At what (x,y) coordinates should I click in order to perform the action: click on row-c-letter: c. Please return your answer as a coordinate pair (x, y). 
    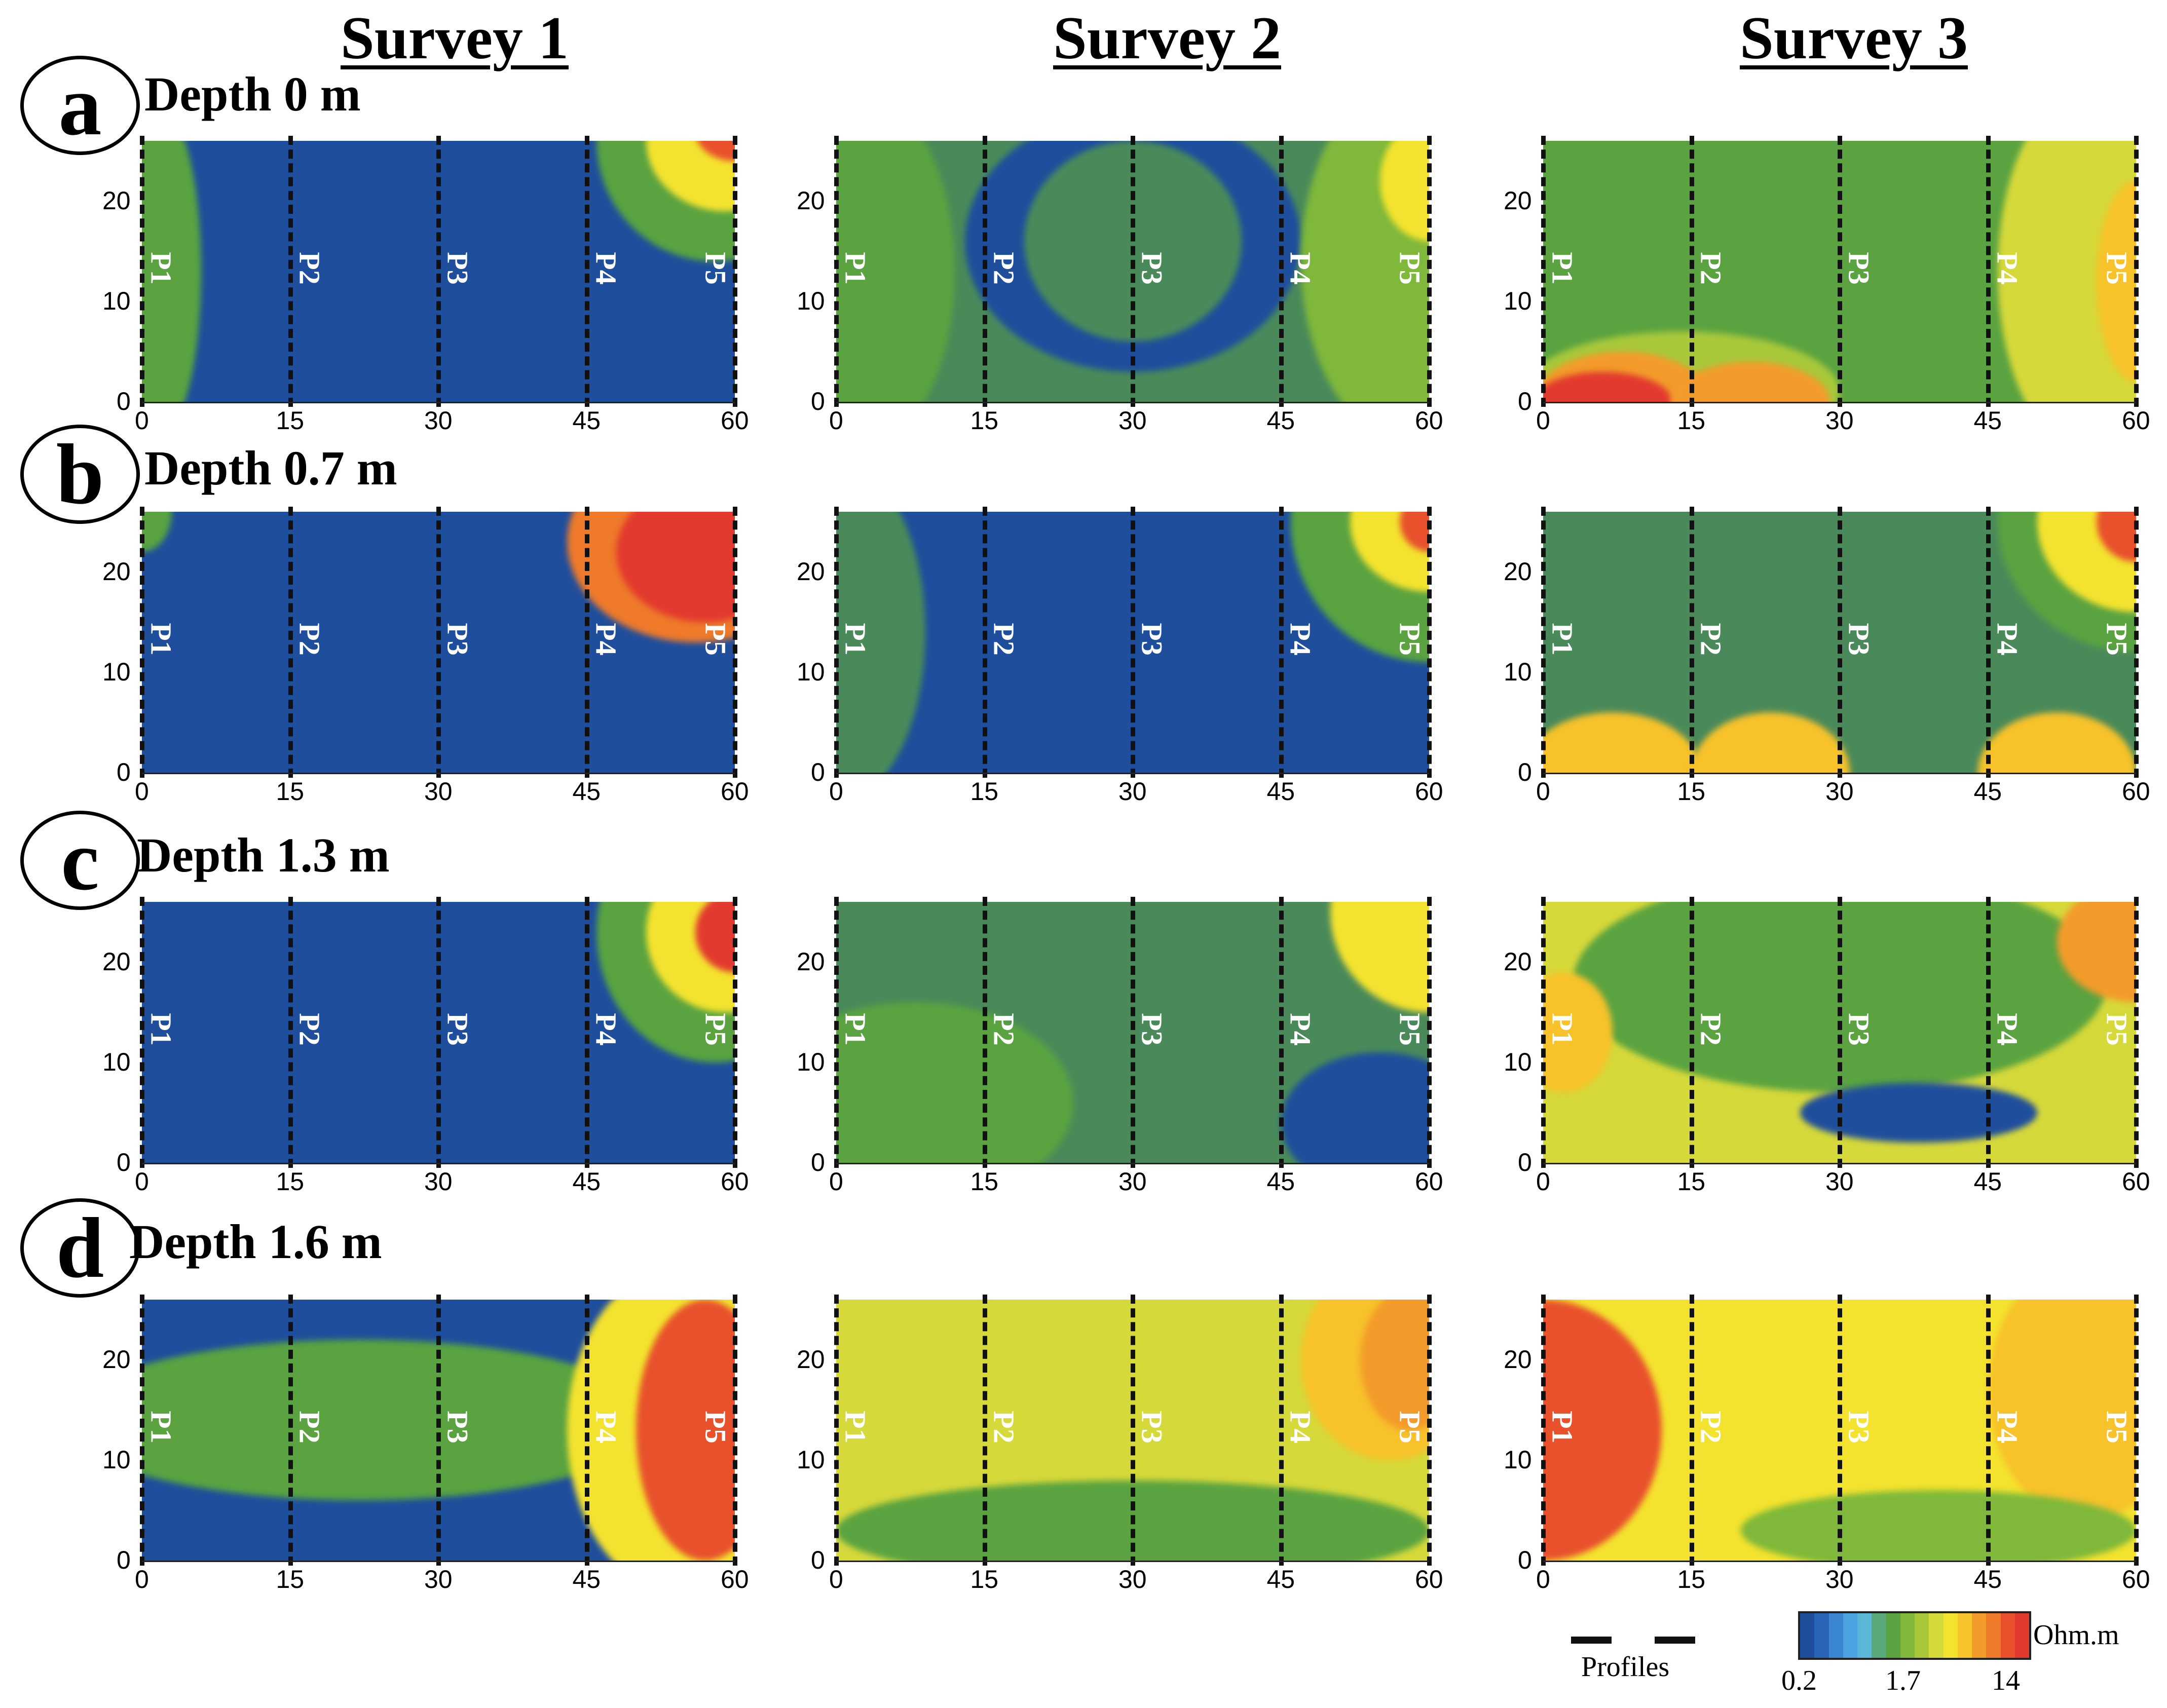
    Looking at the image, I should click on (80, 860).